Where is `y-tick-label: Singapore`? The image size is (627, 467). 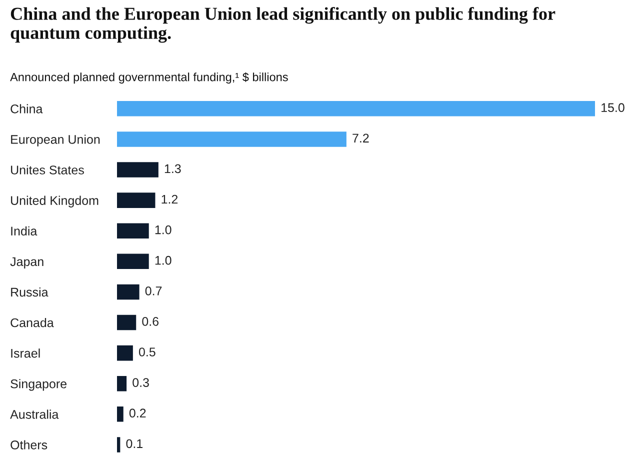 y-tick-label: Singapore is located at coordinates (38, 385).